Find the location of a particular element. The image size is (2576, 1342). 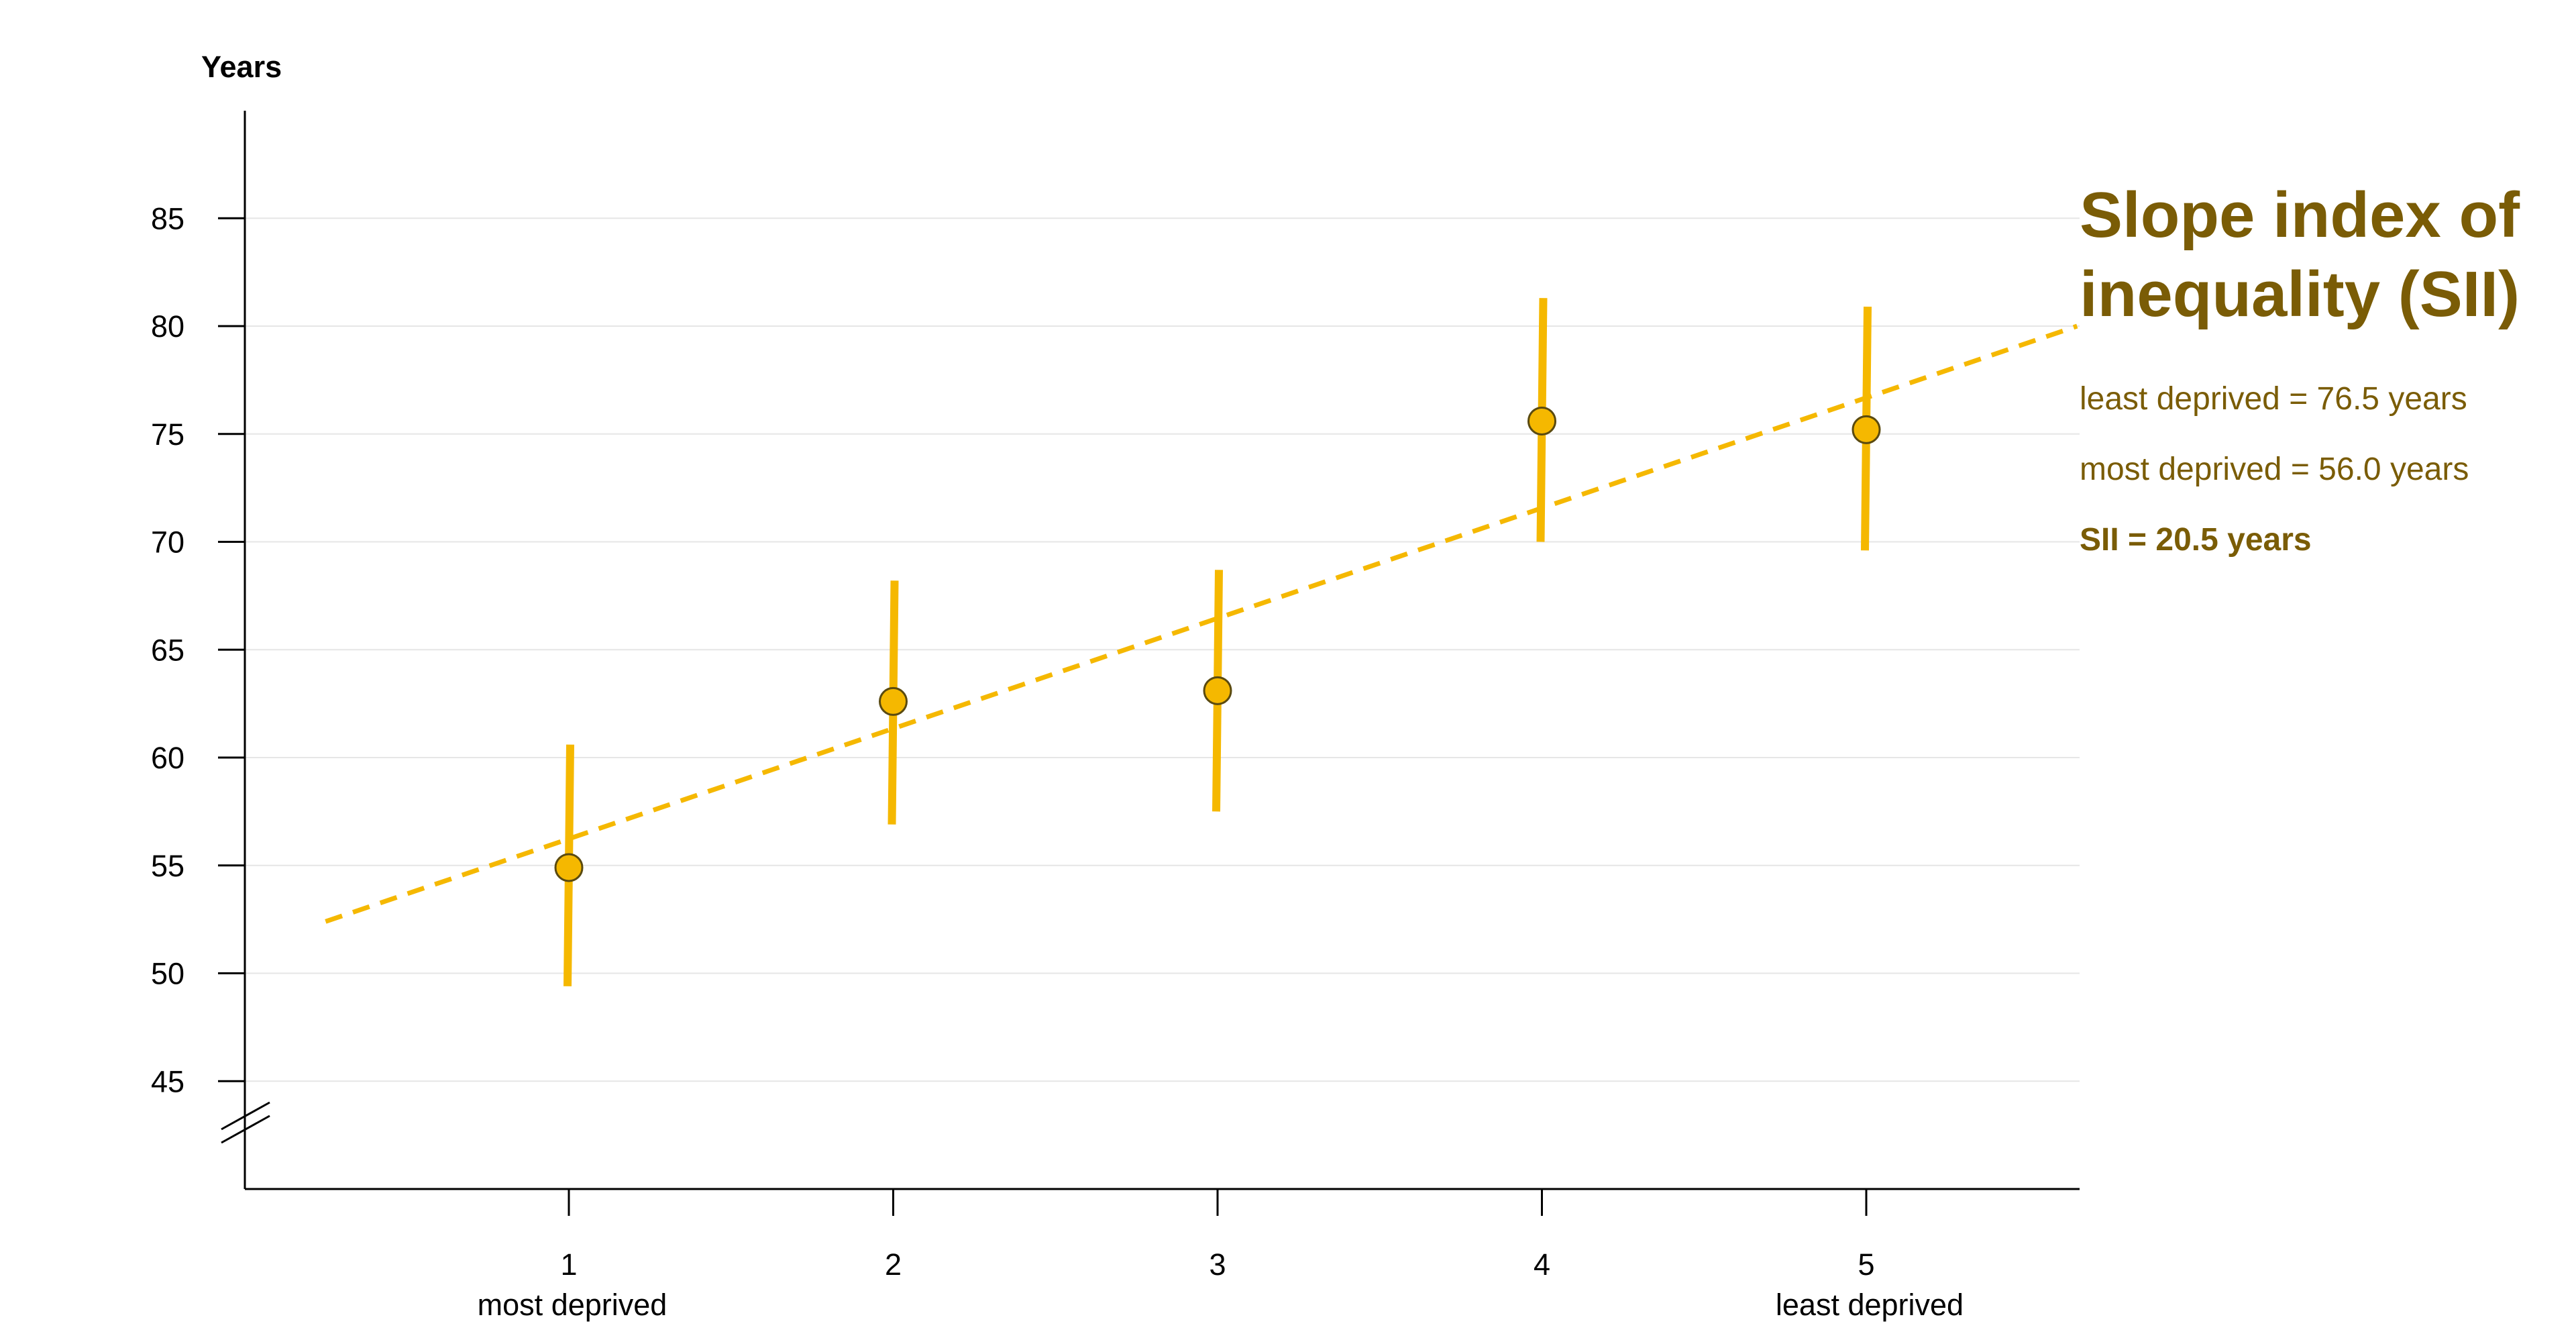

x-tick-sublabel: most deprived is located at coordinates (572, 1305).